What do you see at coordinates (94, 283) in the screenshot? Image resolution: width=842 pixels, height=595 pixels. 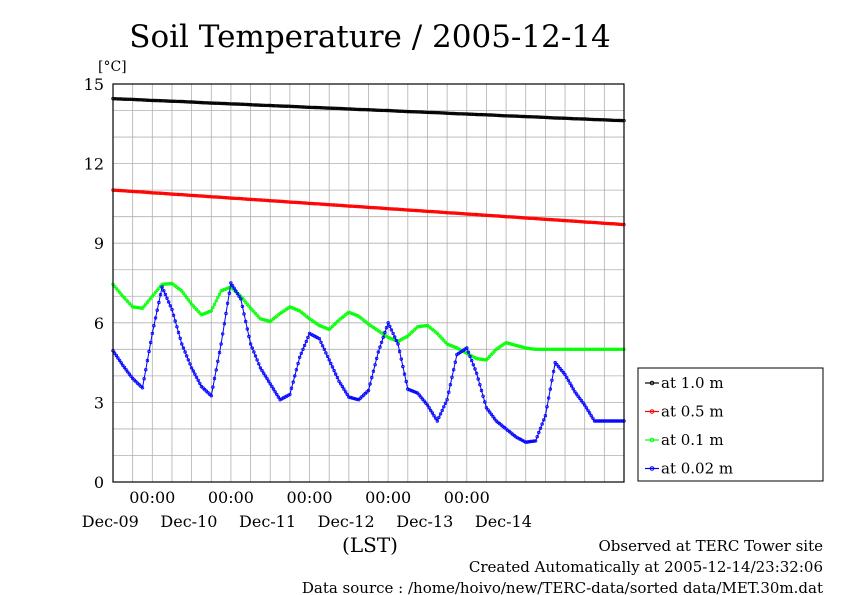 I see `y-tick-labels: 0 3 6 9 12 15` at bounding box center [94, 283].